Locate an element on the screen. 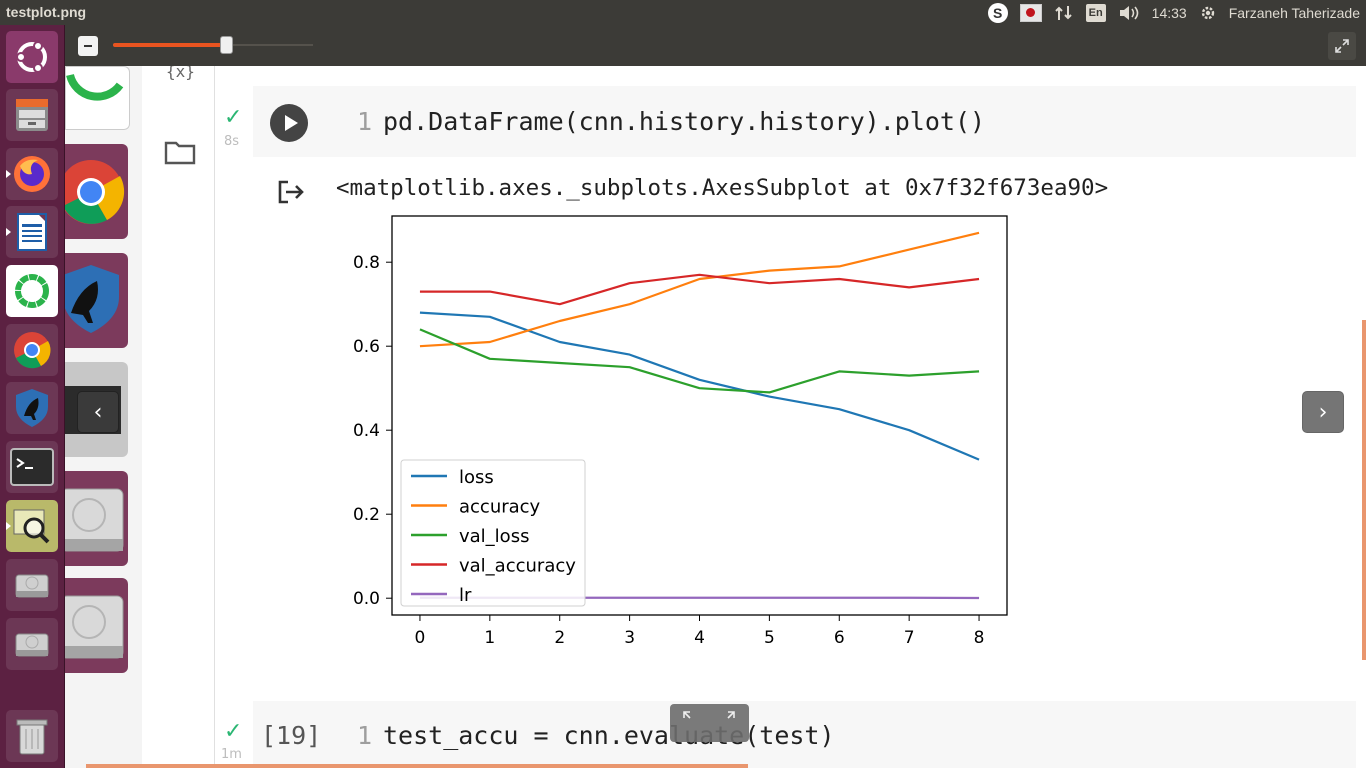  launcher-tor-browser is located at coordinates (32, 408).